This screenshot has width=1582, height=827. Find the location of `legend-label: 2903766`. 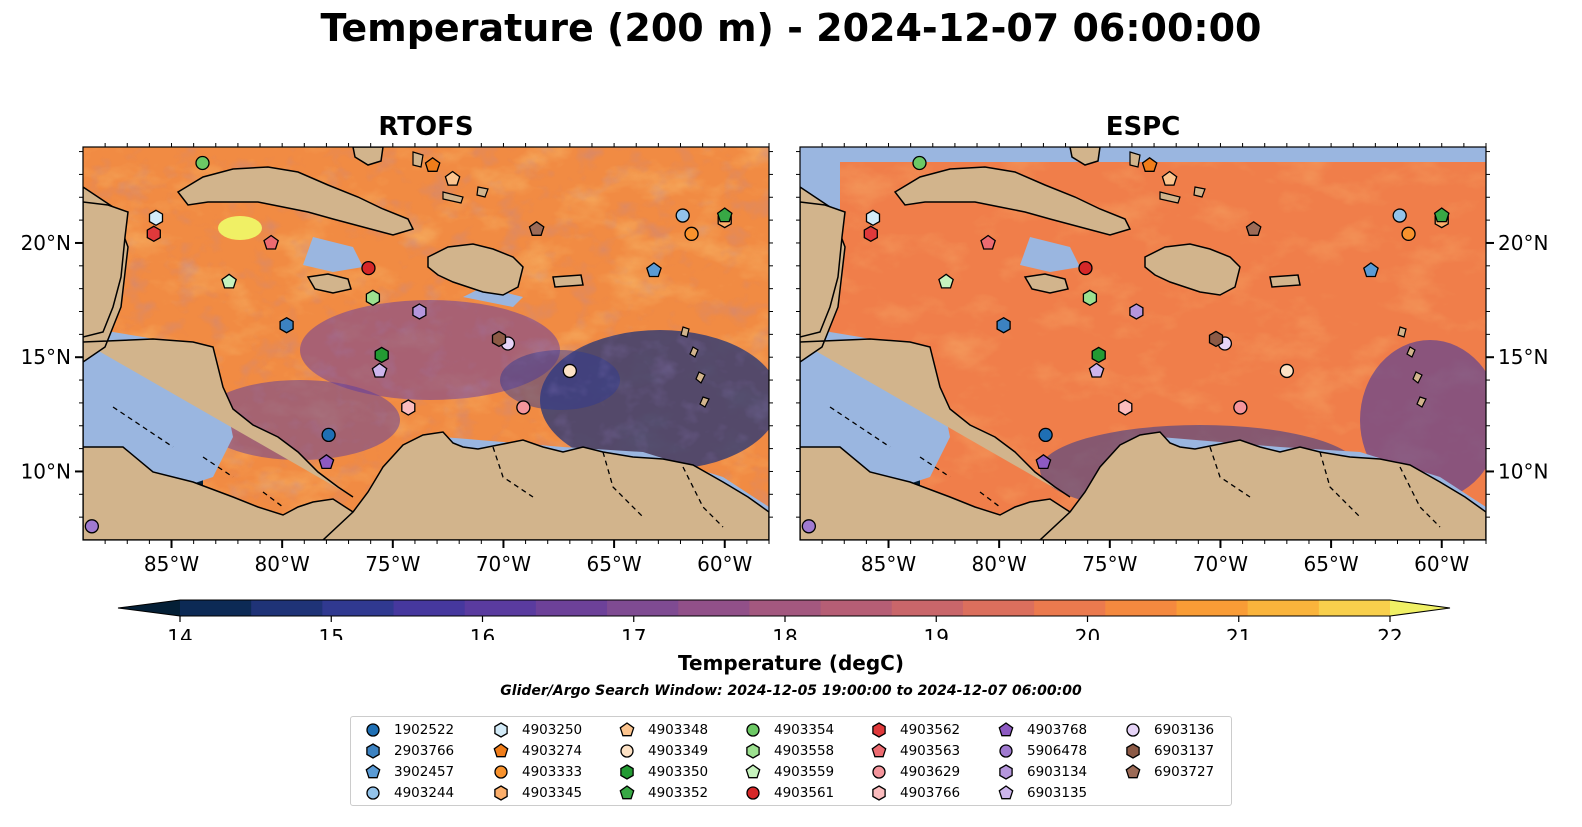

legend-label: 2903766 is located at coordinates (424, 750).